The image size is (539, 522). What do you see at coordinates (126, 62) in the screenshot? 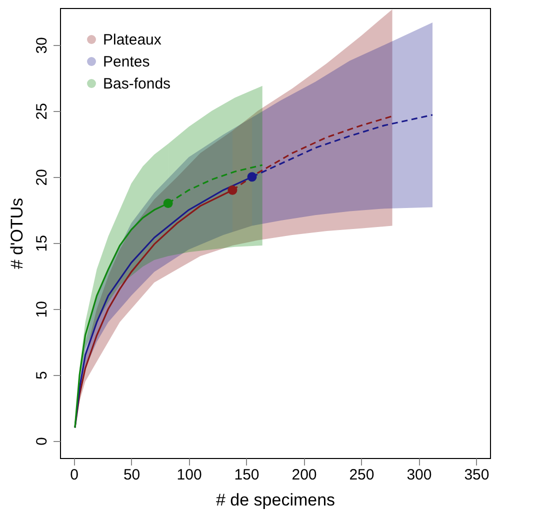
I see `legend-label: Pentes` at bounding box center [126, 62].